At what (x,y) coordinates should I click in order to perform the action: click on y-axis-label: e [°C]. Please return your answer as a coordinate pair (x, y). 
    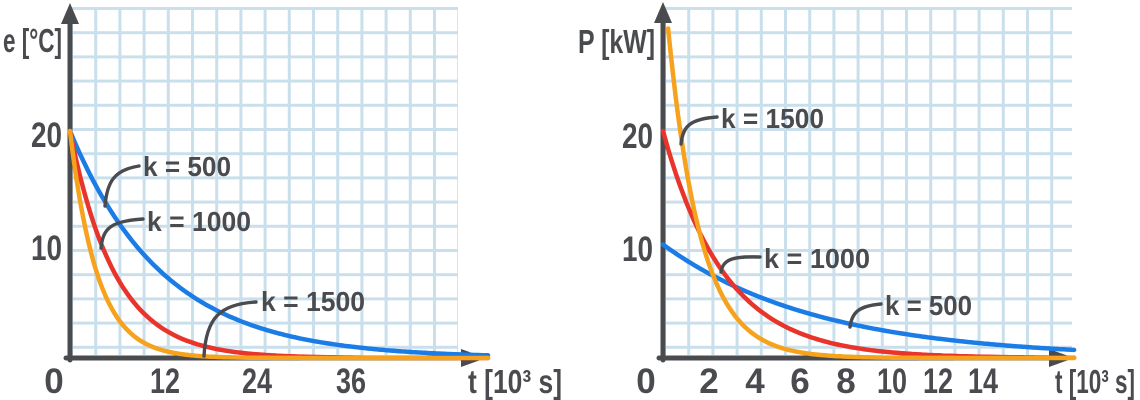
    Looking at the image, I should click on (32, 40).